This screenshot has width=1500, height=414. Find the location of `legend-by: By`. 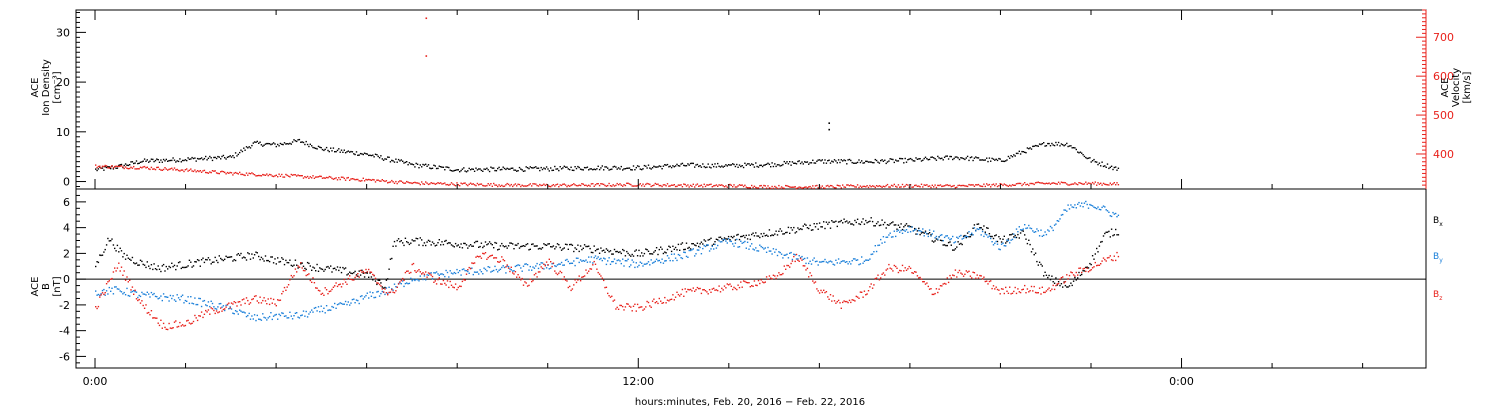

legend-by: By is located at coordinates (1438, 258).